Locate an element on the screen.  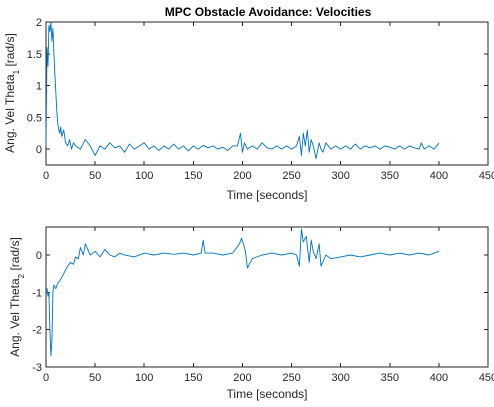
y-axis-label-top: Ang. Vel Theta1 [rad/s] is located at coordinates (12, 93).